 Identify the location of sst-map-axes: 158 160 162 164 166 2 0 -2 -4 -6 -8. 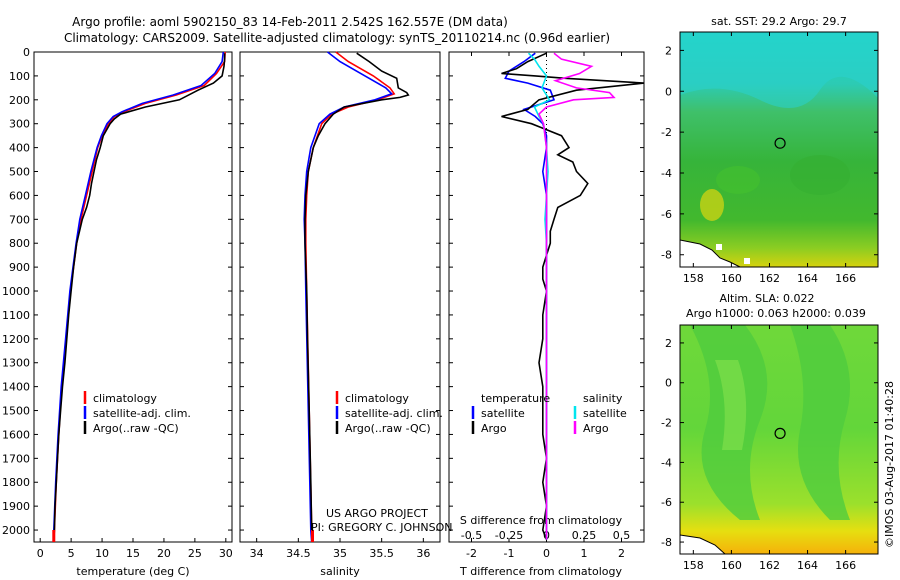
(769, 158).